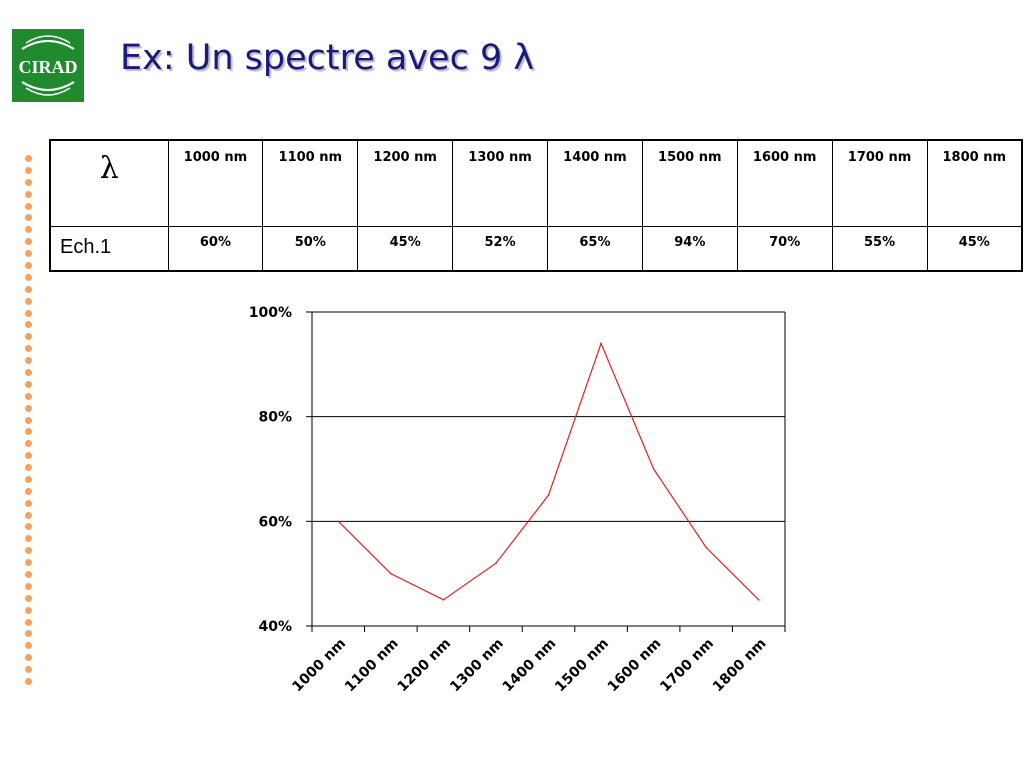  Describe the element at coordinates (319, 666) in the screenshot. I see `x-tick-label: 1000 nm` at that location.